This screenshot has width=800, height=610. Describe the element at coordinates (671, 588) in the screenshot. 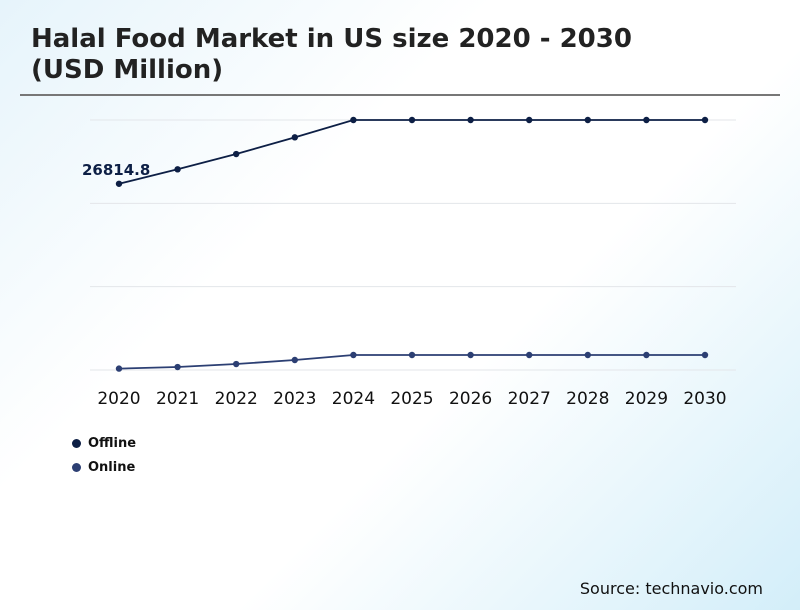

I see `source-note: Source: technavio.com` at that location.